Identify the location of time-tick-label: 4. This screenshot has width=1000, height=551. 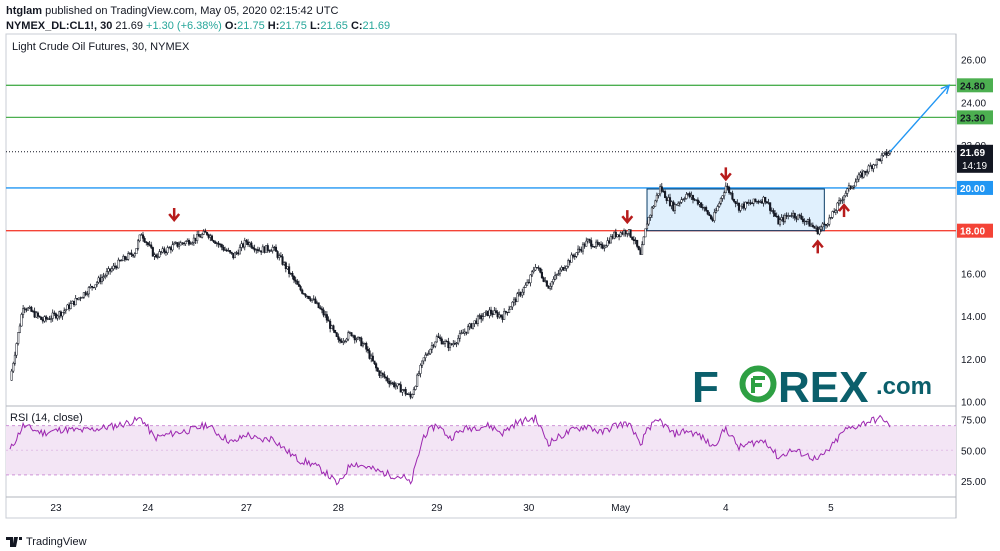
(726, 508).